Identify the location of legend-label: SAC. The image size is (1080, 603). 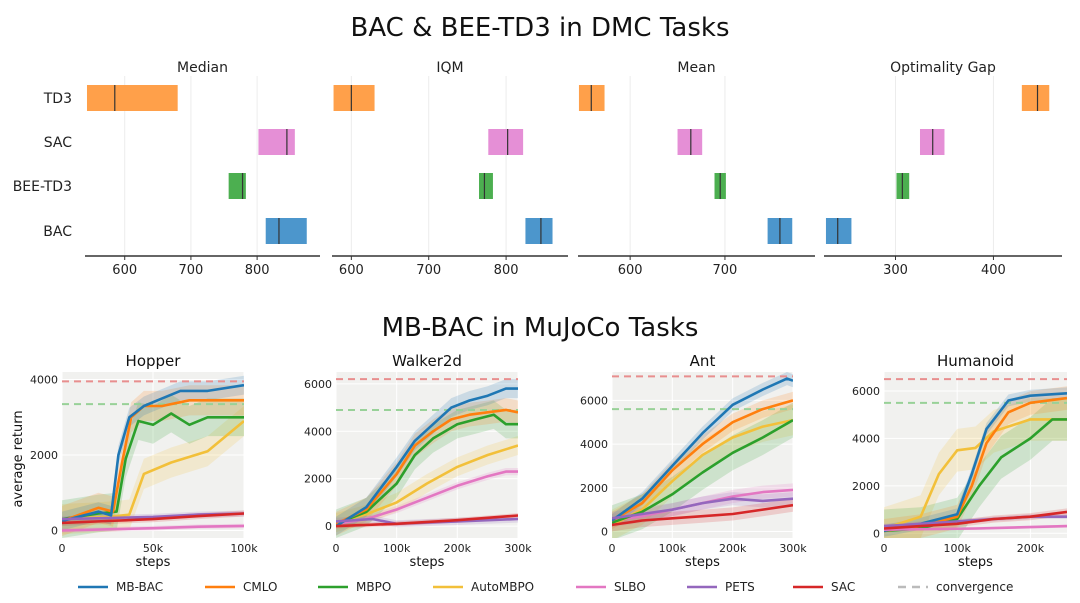
(843, 587).